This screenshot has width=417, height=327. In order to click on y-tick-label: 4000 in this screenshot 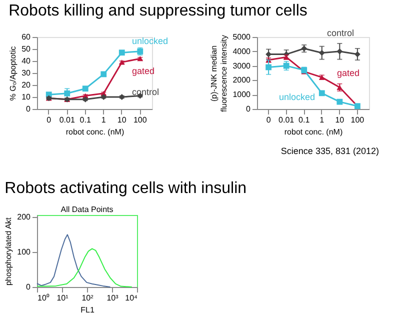, I will do `click(242, 51)`.